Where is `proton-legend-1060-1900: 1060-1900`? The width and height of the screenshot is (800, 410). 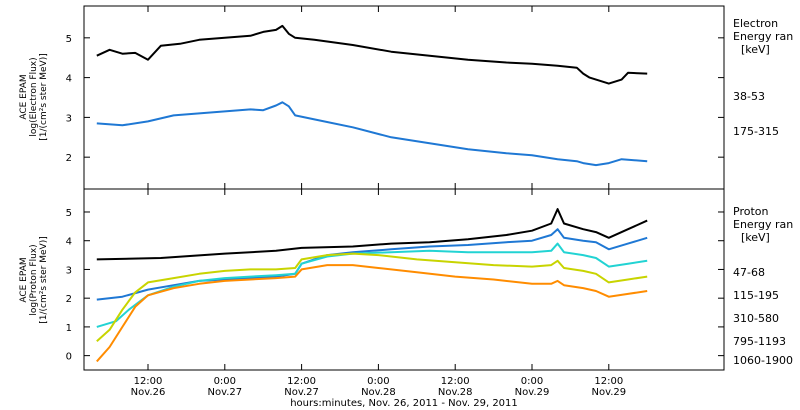
proton-legend-1060-1900: 1060-1900 is located at coordinates (763, 360).